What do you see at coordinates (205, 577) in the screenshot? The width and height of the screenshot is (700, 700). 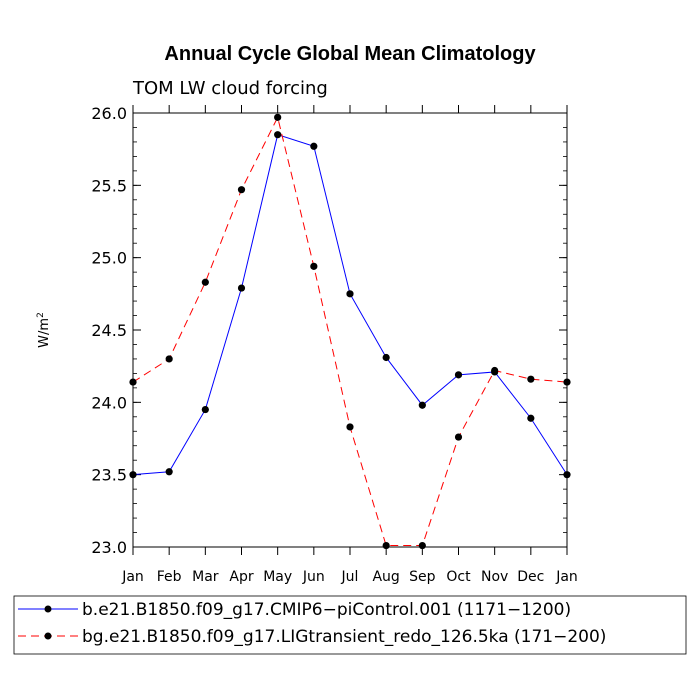 I see `x-tick-label: Mar` at bounding box center [205, 577].